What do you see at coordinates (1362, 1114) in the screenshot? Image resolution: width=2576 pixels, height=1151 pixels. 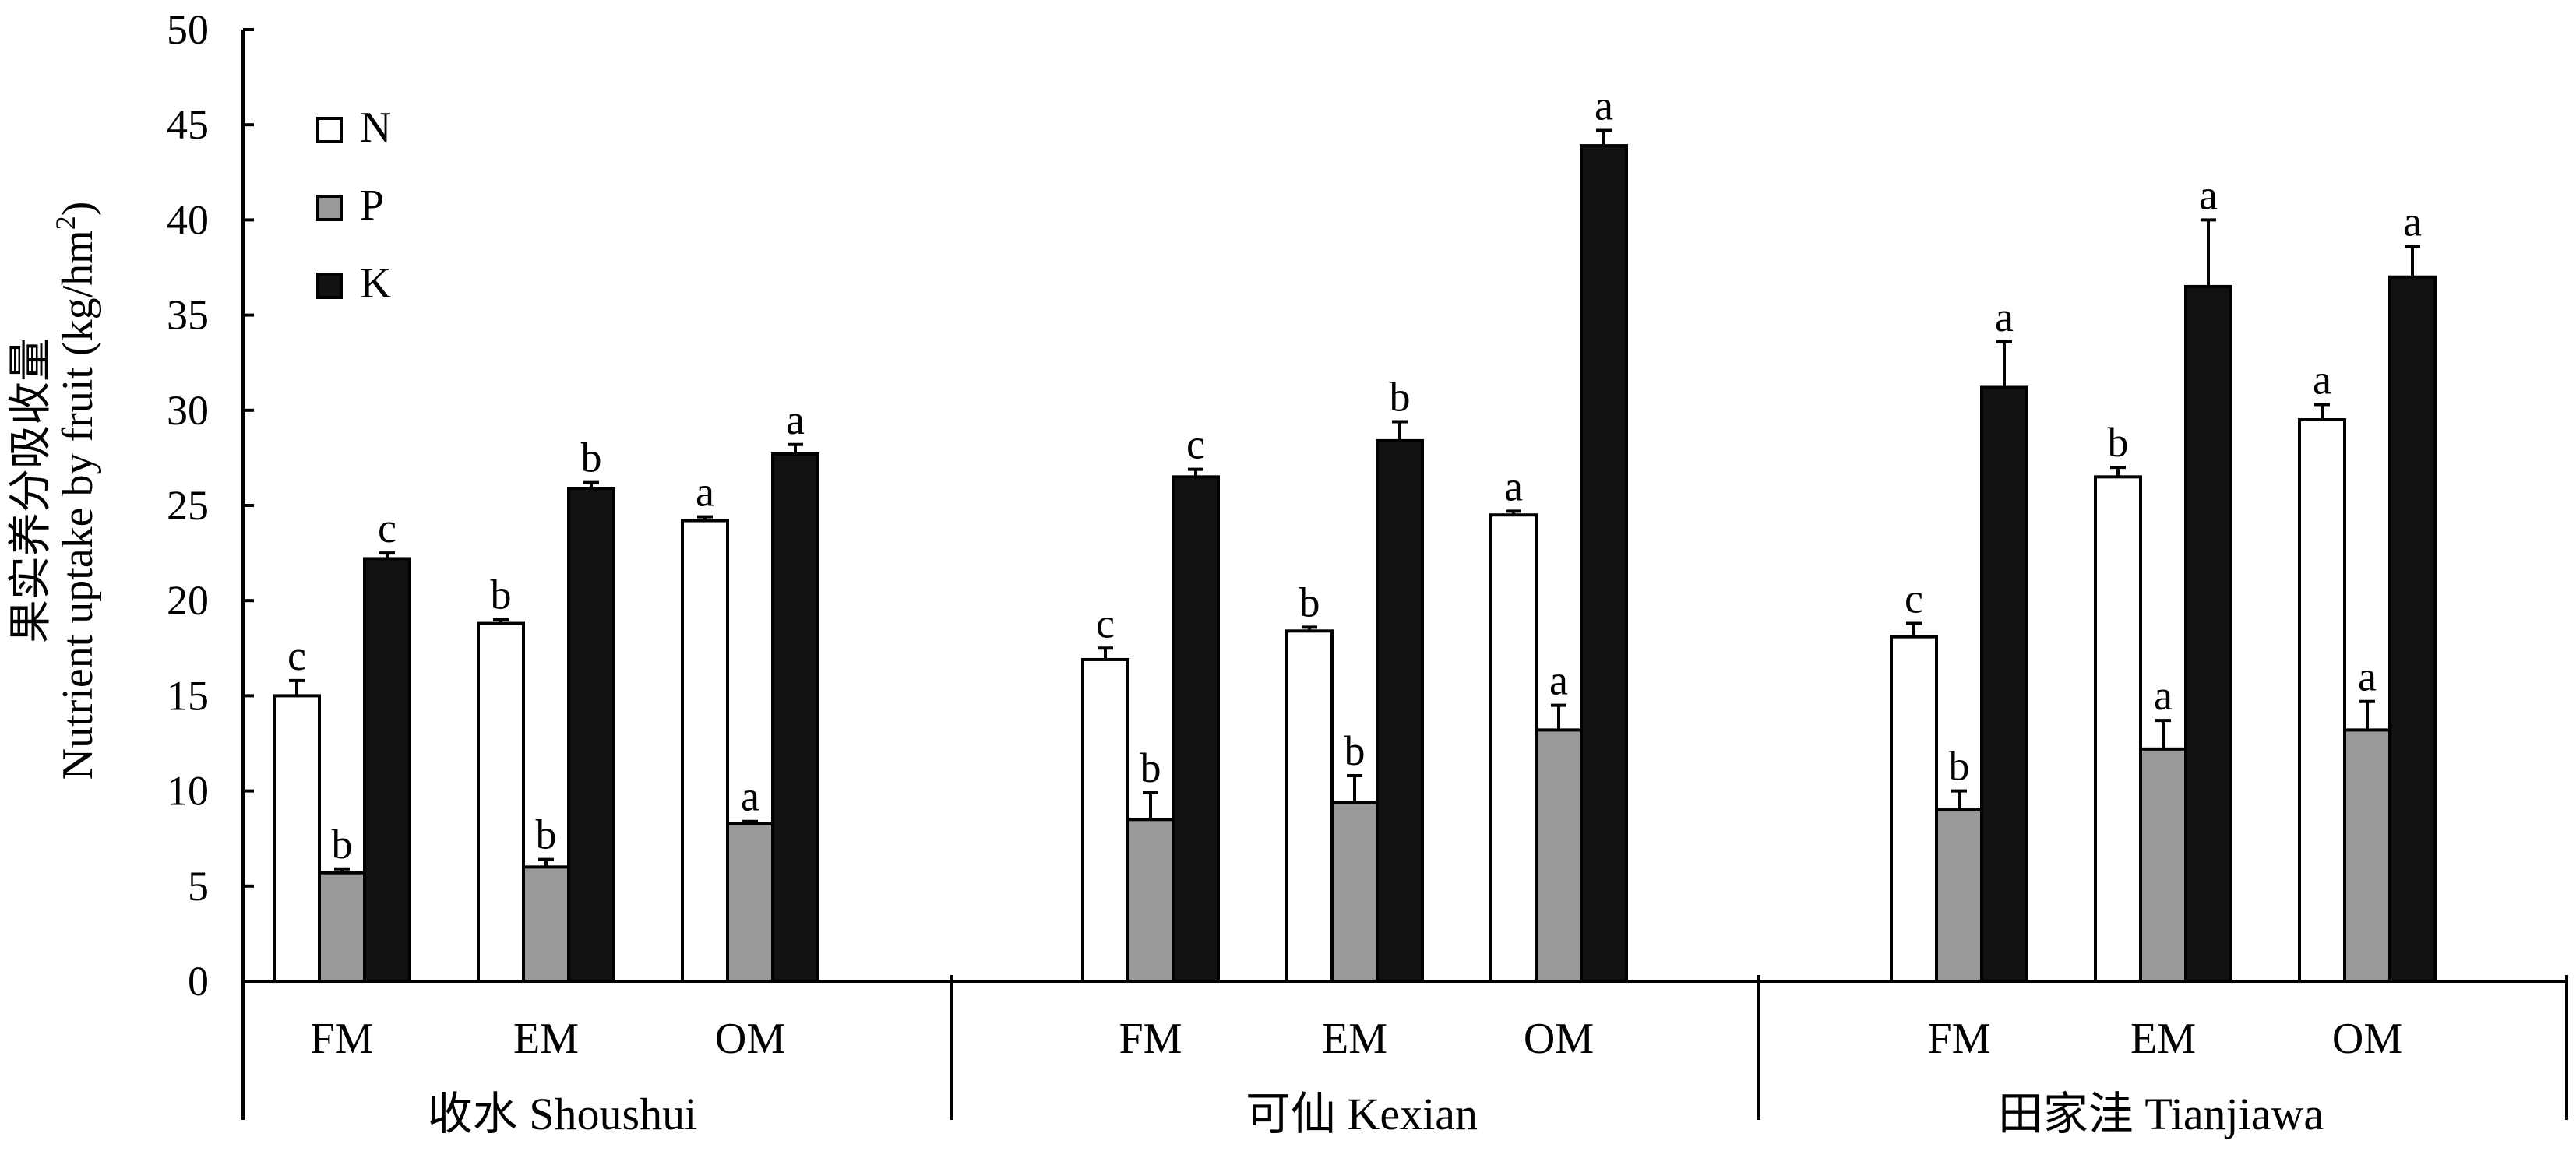 I see `group-label-kexian: 可仙 Kexian` at bounding box center [1362, 1114].